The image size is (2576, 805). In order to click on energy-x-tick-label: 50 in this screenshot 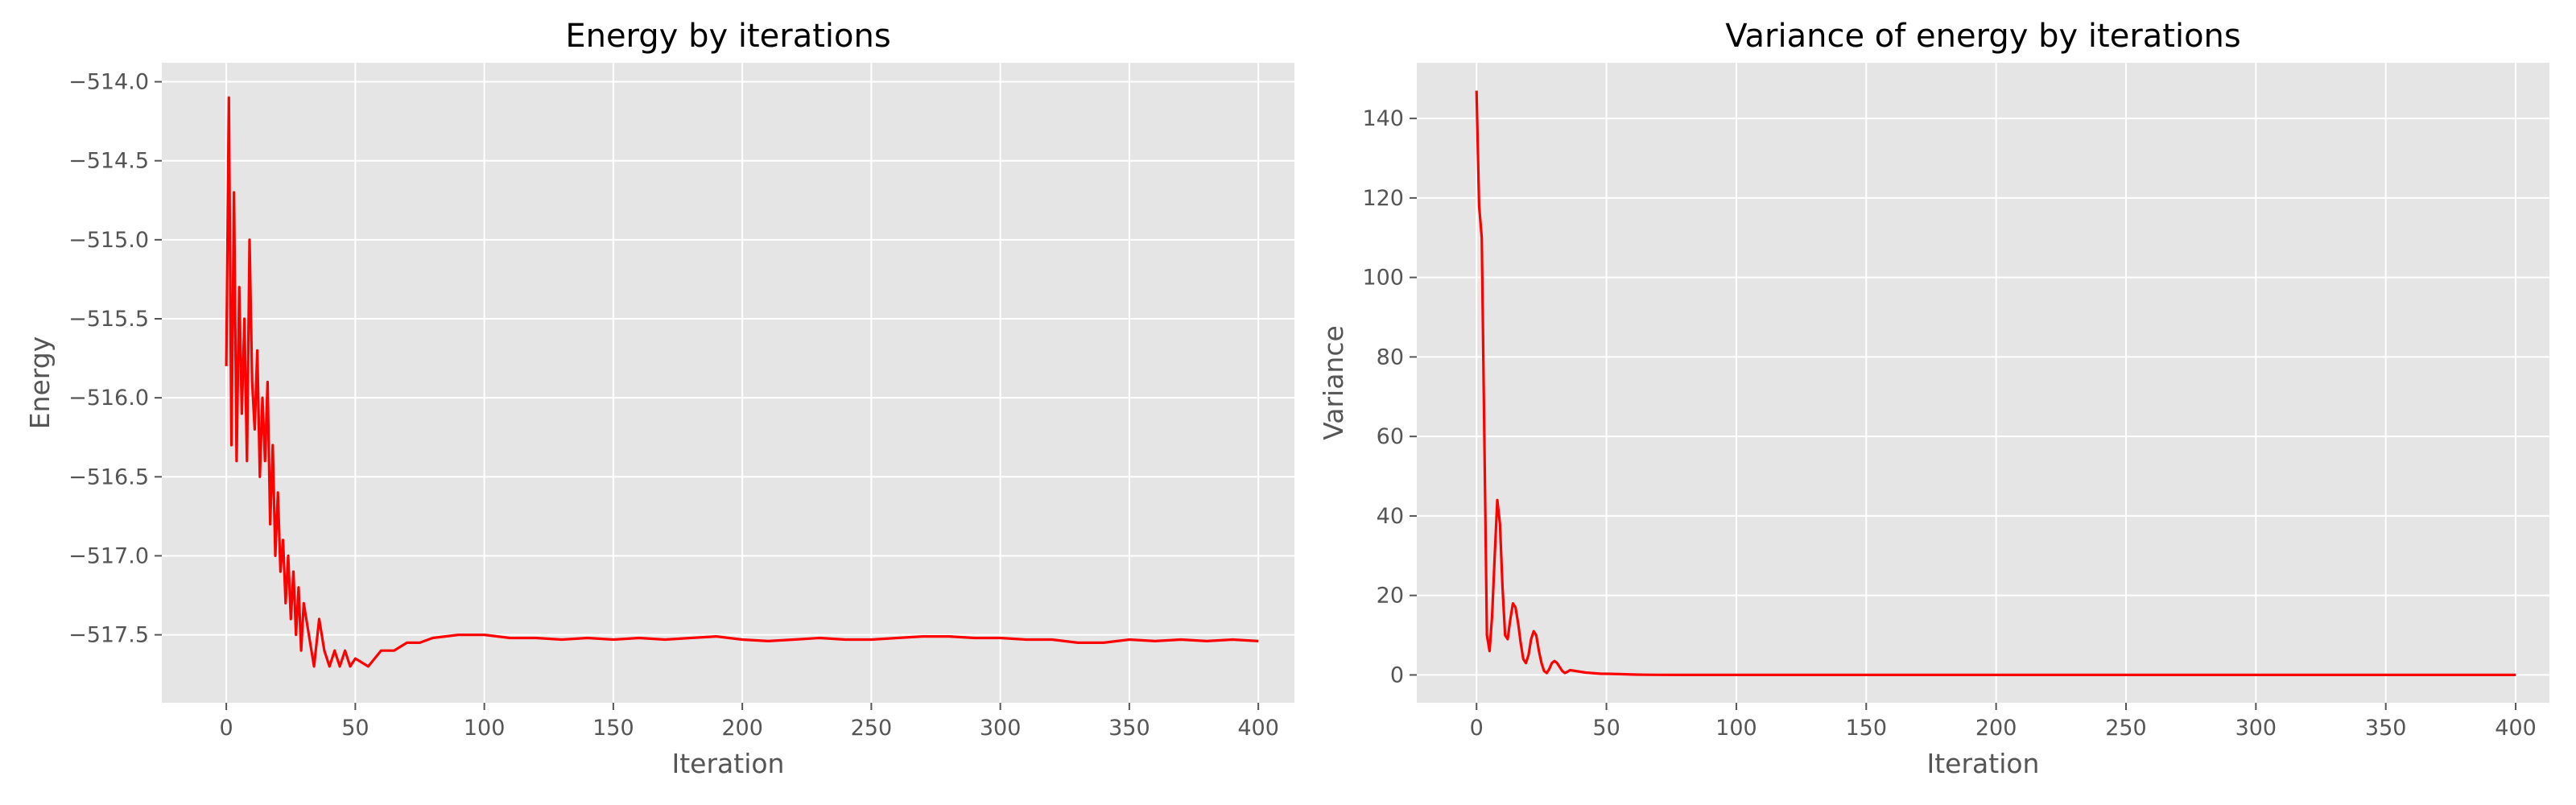, I will do `click(355, 728)`.